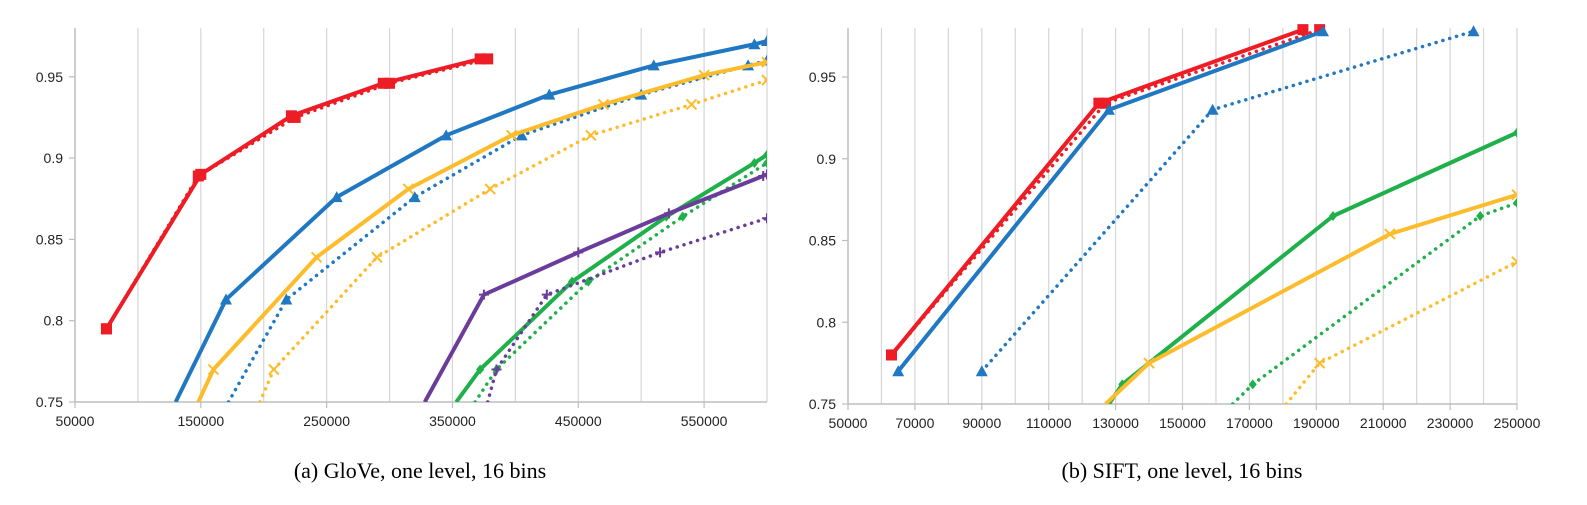 Image resolution: width=1587 pixels, height=505 pixels. I want to click on series-line-red-solid, so click(292, 193).